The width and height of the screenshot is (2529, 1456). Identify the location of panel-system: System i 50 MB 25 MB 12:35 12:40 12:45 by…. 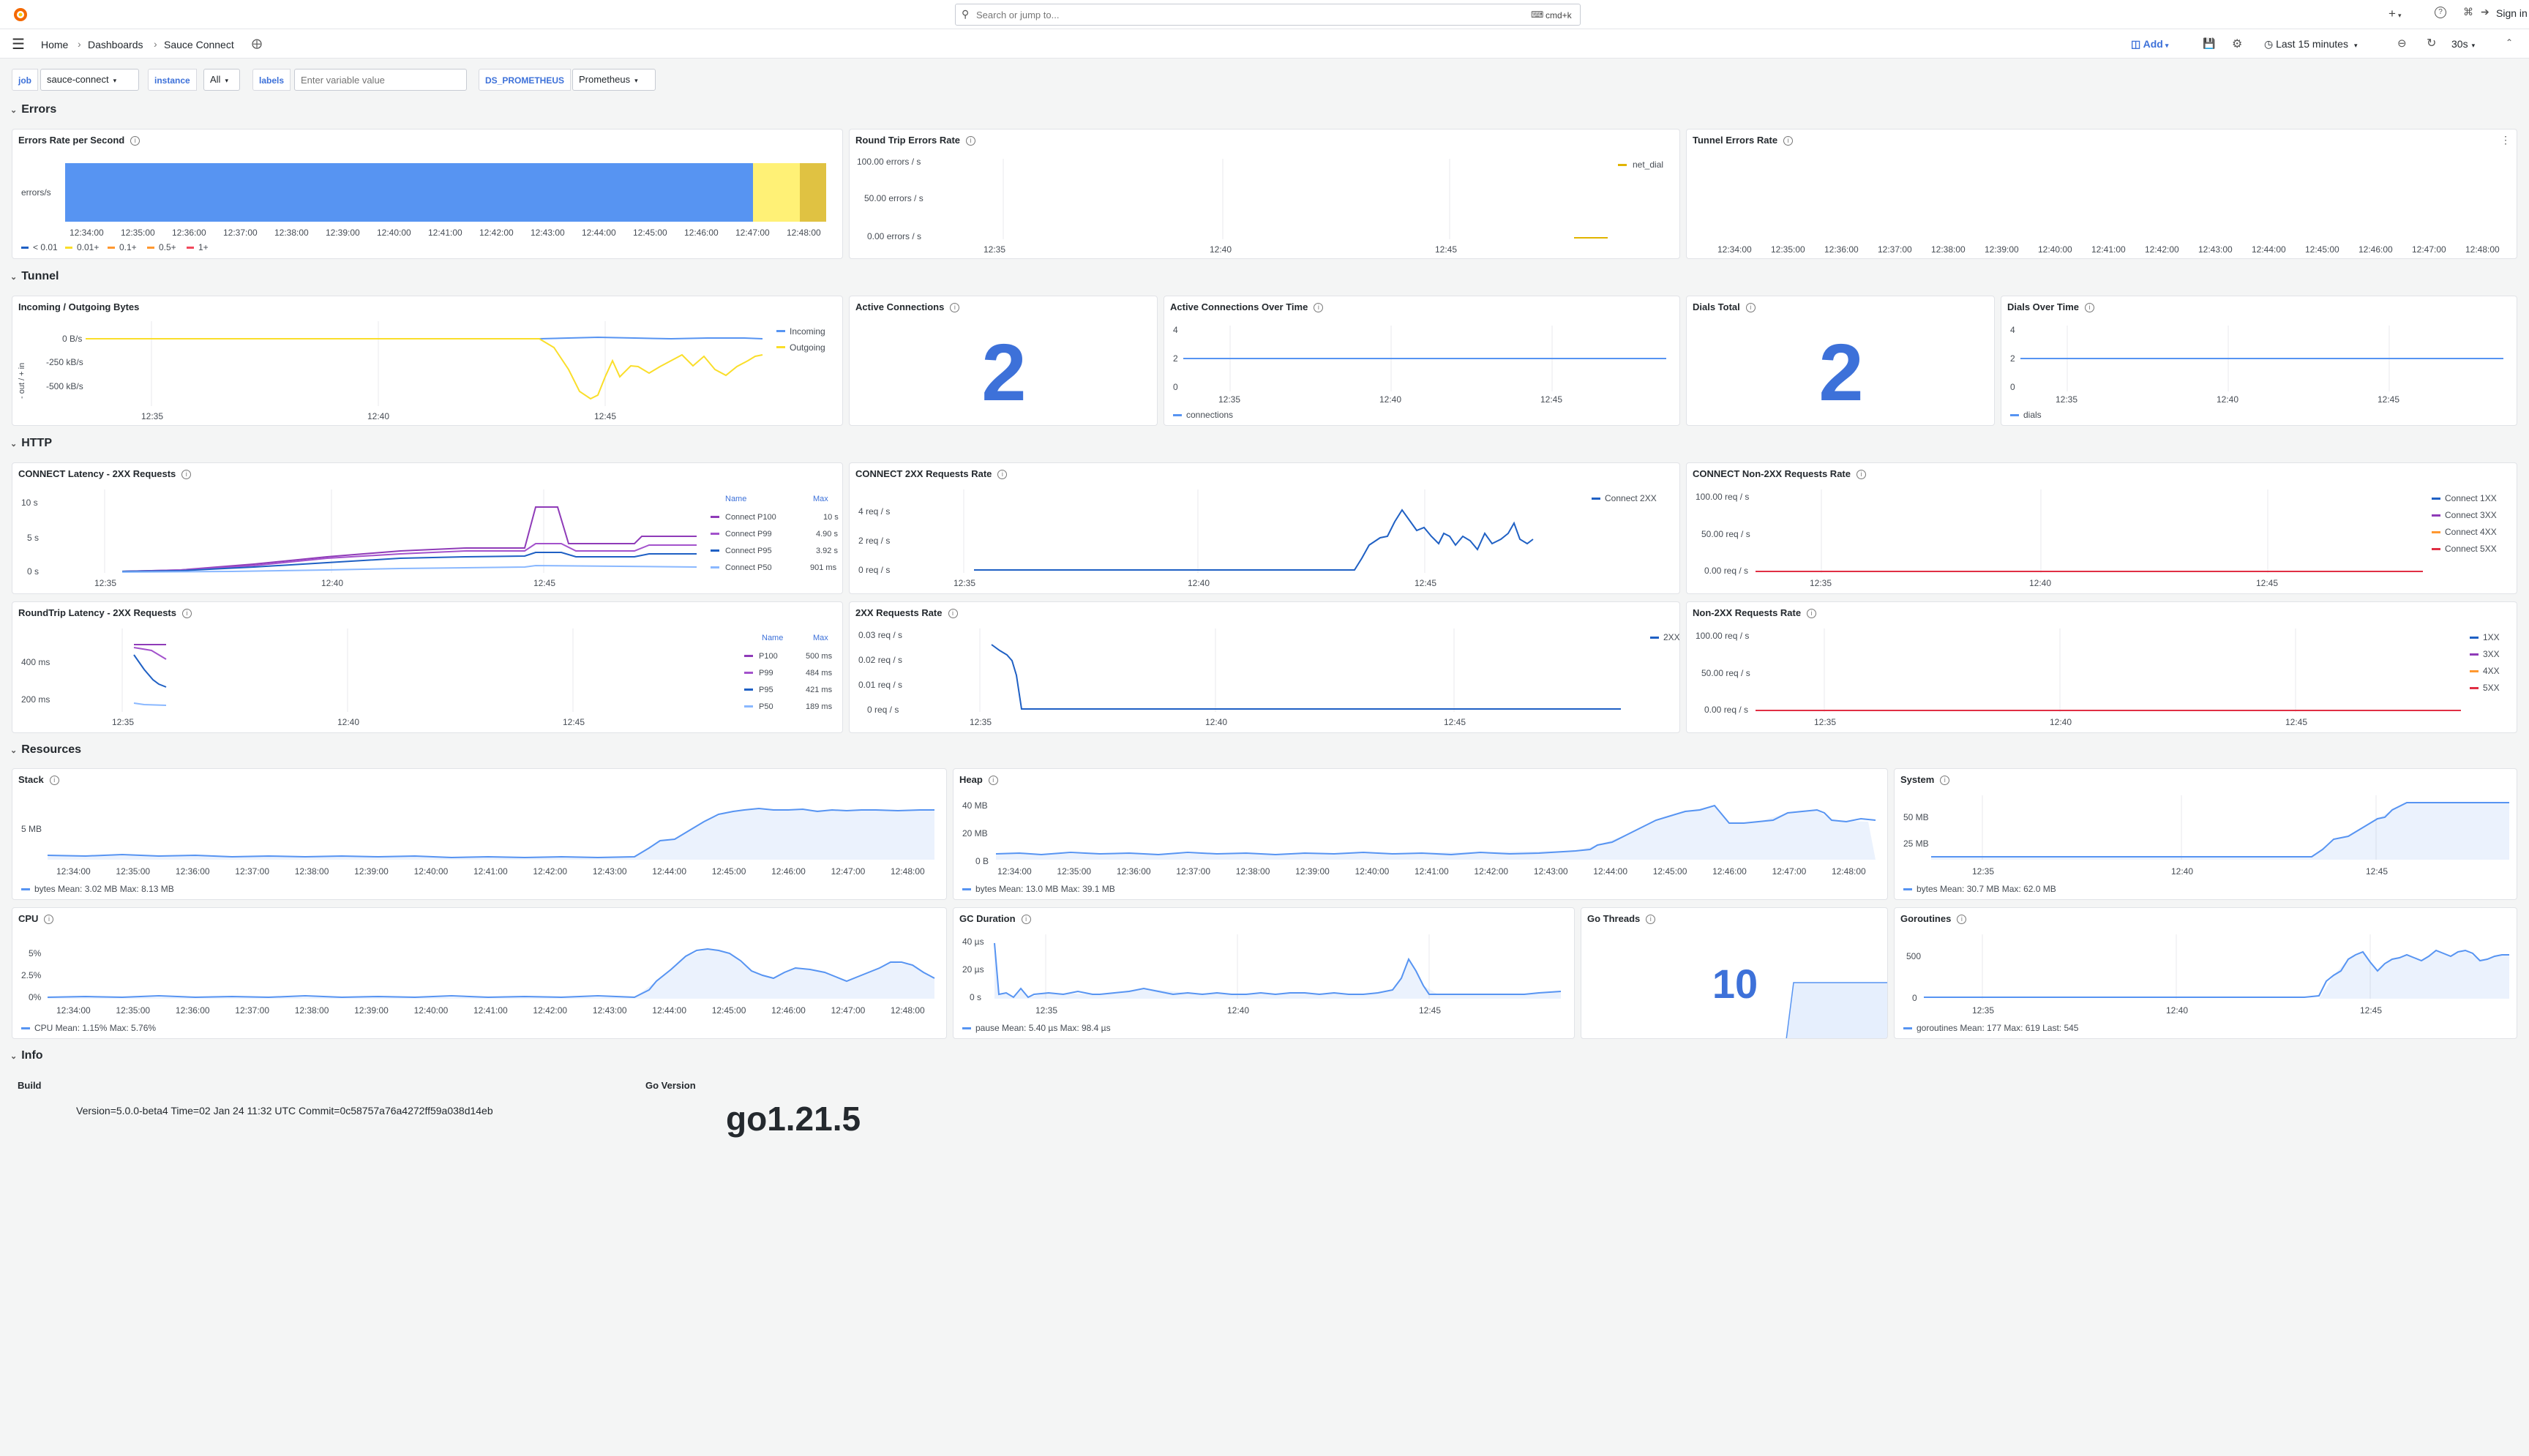
(2205, 834).